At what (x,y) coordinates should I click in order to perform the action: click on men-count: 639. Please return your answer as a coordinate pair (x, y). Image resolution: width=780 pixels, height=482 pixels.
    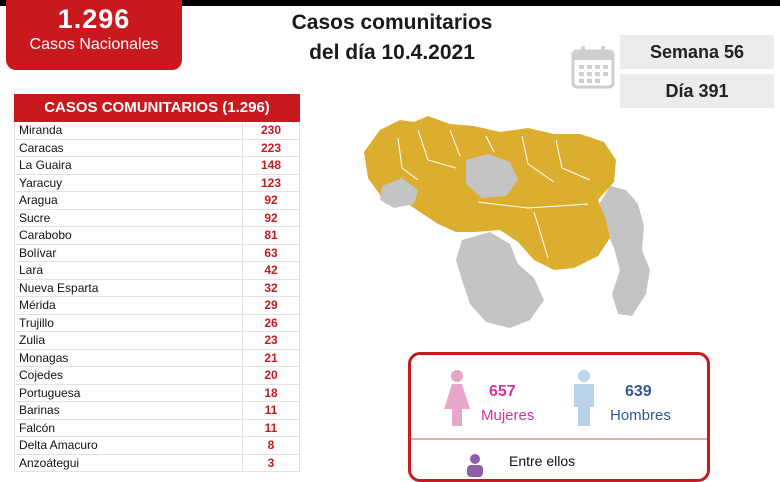
    Looking at the image, I should click on (638, 391).